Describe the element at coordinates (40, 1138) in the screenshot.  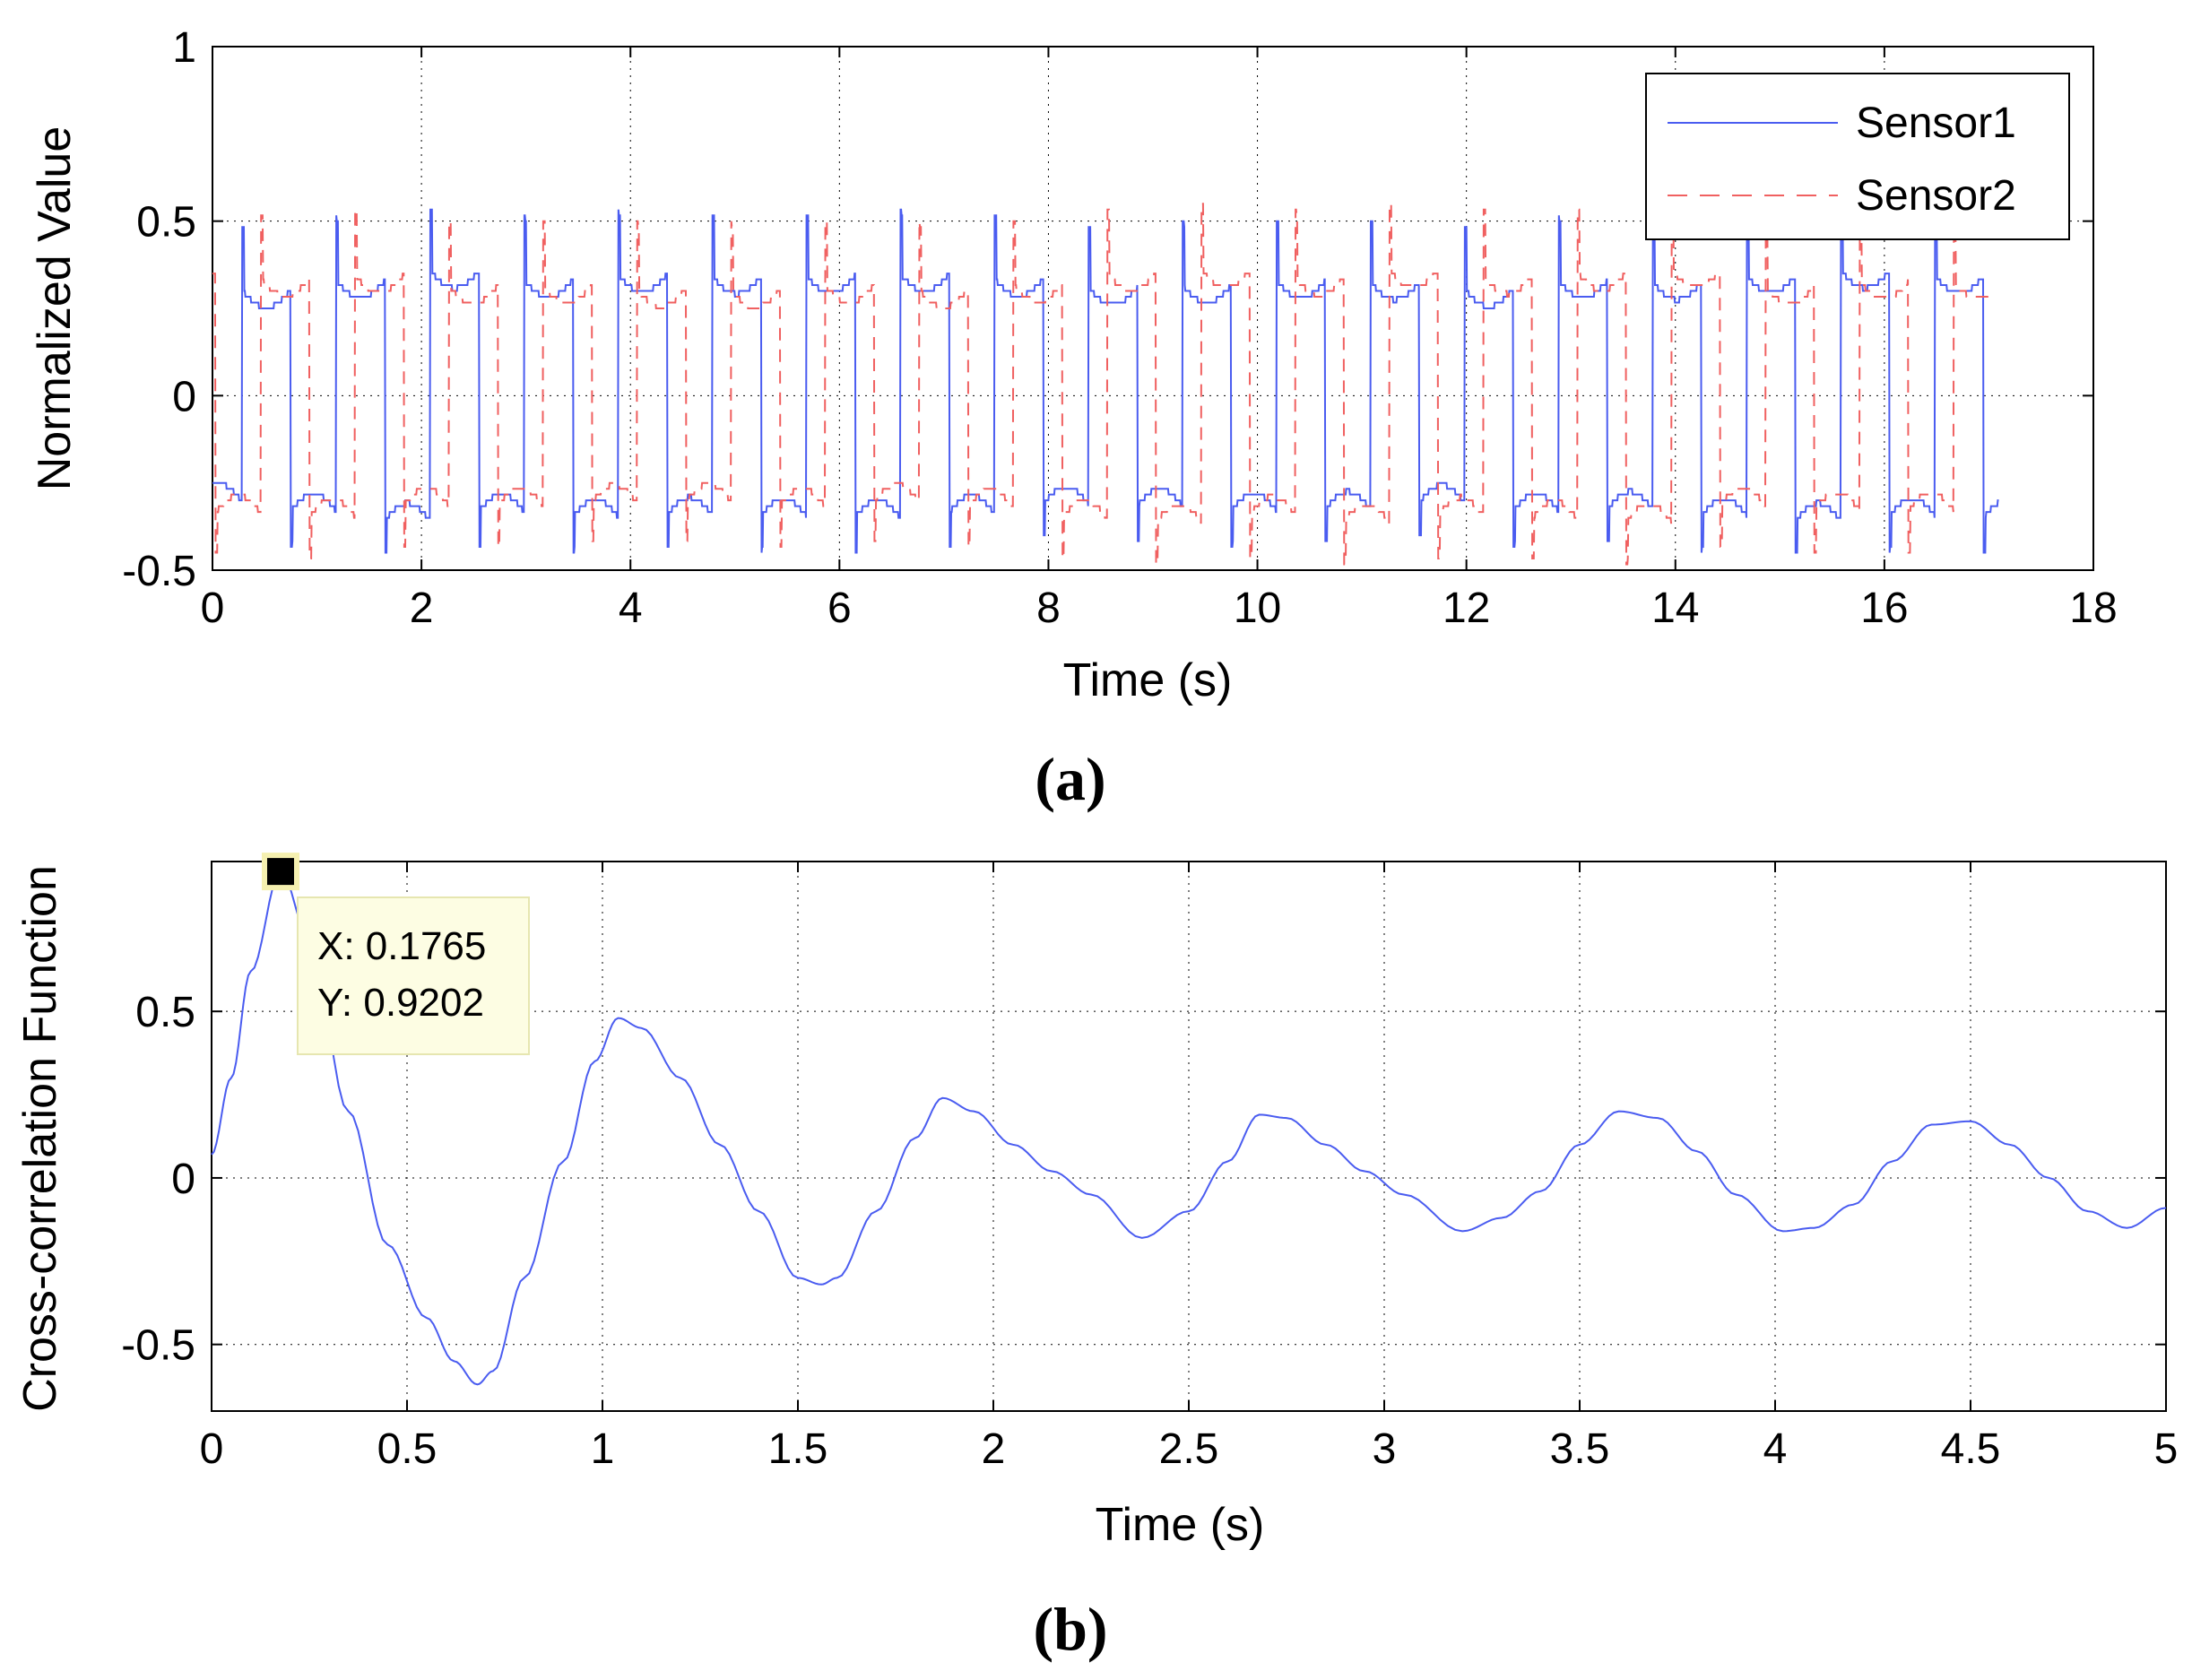
I see `panel-b-ylabel: Cross-correlation Function` at that location.